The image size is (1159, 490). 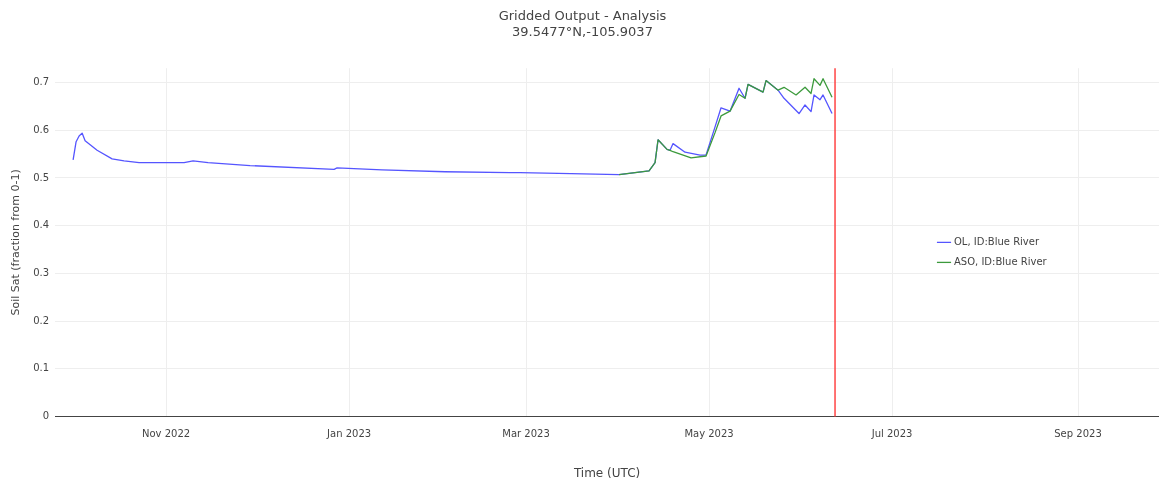 I want to click on x-tick-label: Sep 2023, so click(x=1078, y=434).